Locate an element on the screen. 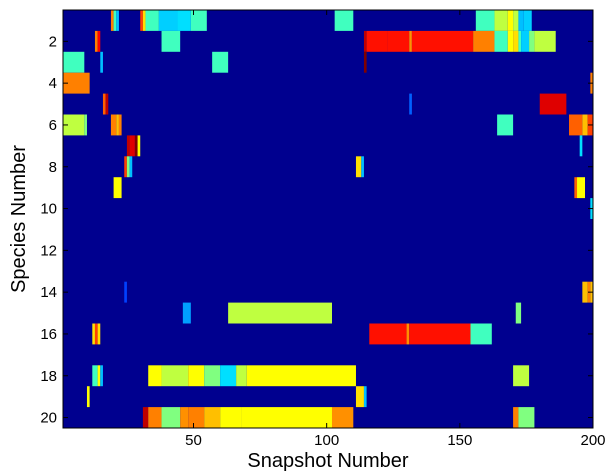 The height and width of the screenshot is (474, 608). y-tick-label: 8 is located at coordinates (53, 167).